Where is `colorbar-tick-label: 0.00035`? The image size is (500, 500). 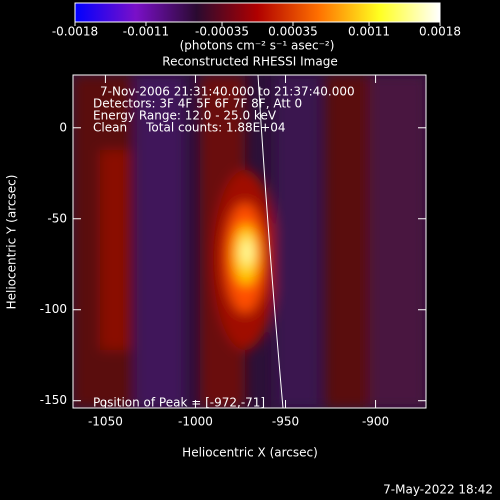
colorbar-tick-label: 0.00035 is located at coordinates (293, 32).